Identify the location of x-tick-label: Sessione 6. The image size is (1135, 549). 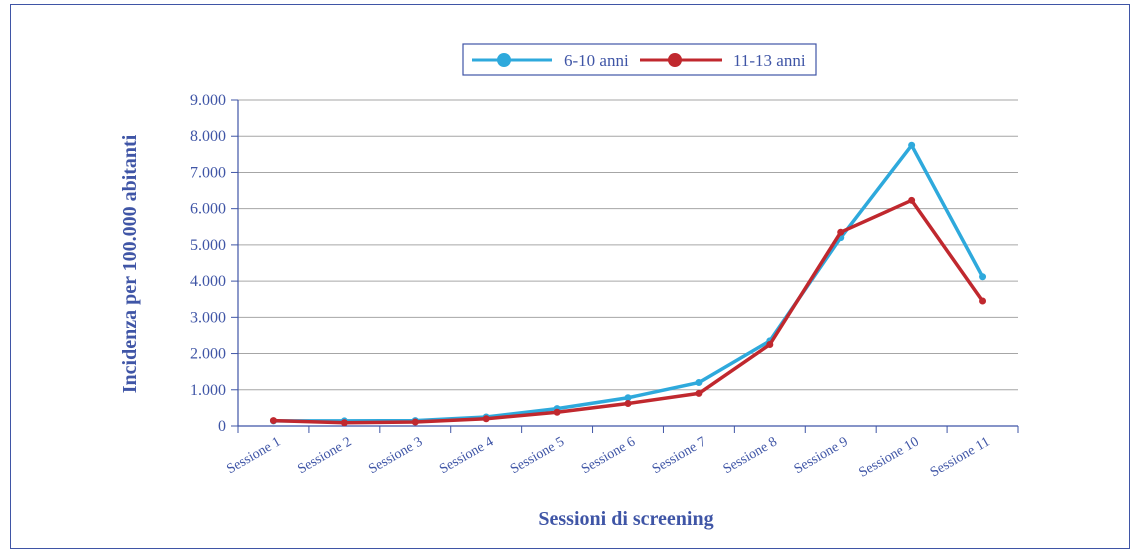
(608, 455).